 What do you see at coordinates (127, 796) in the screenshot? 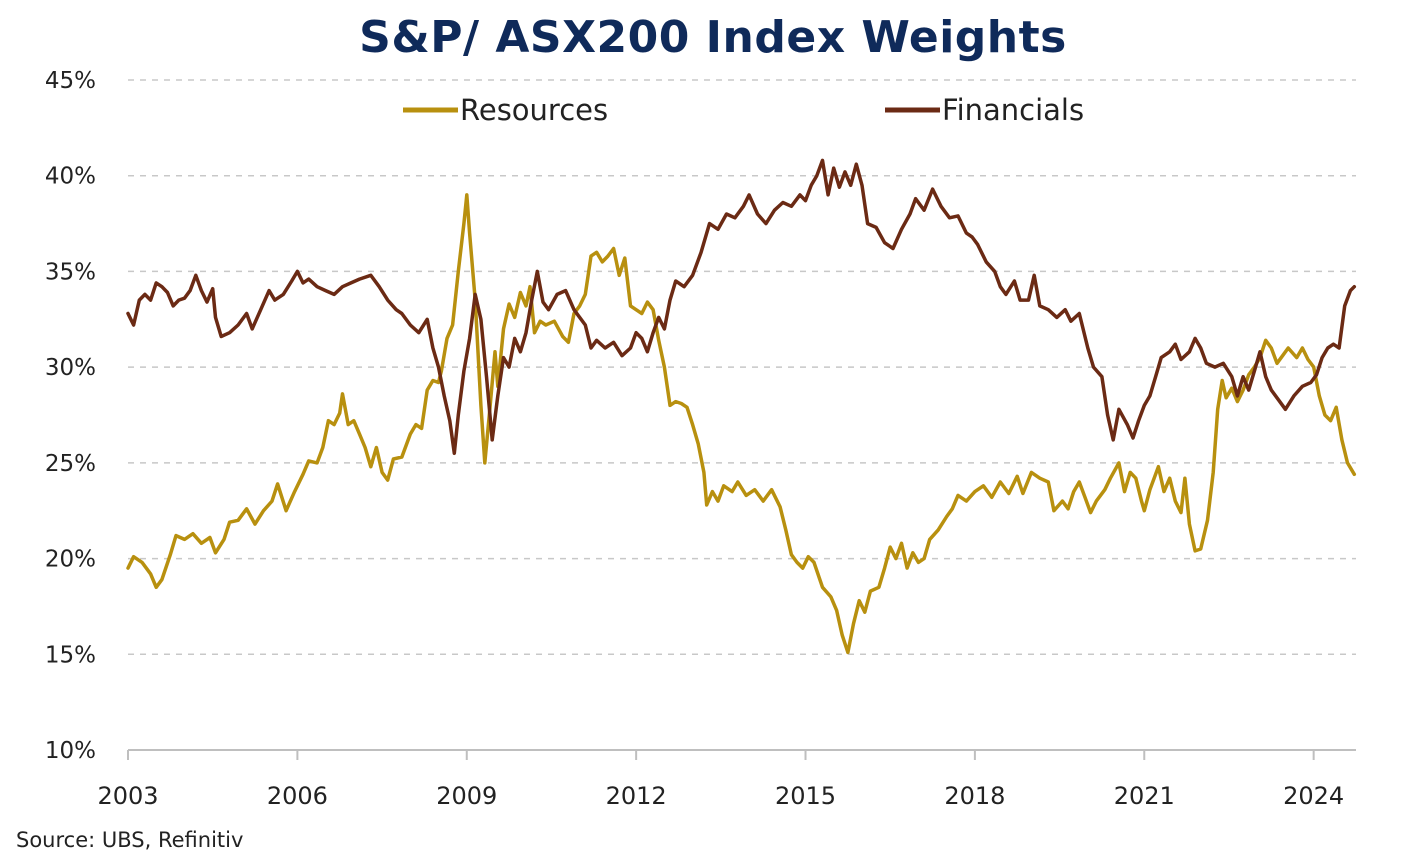
I see `x-tick-label: 2003` at bounding box center [127, 796].